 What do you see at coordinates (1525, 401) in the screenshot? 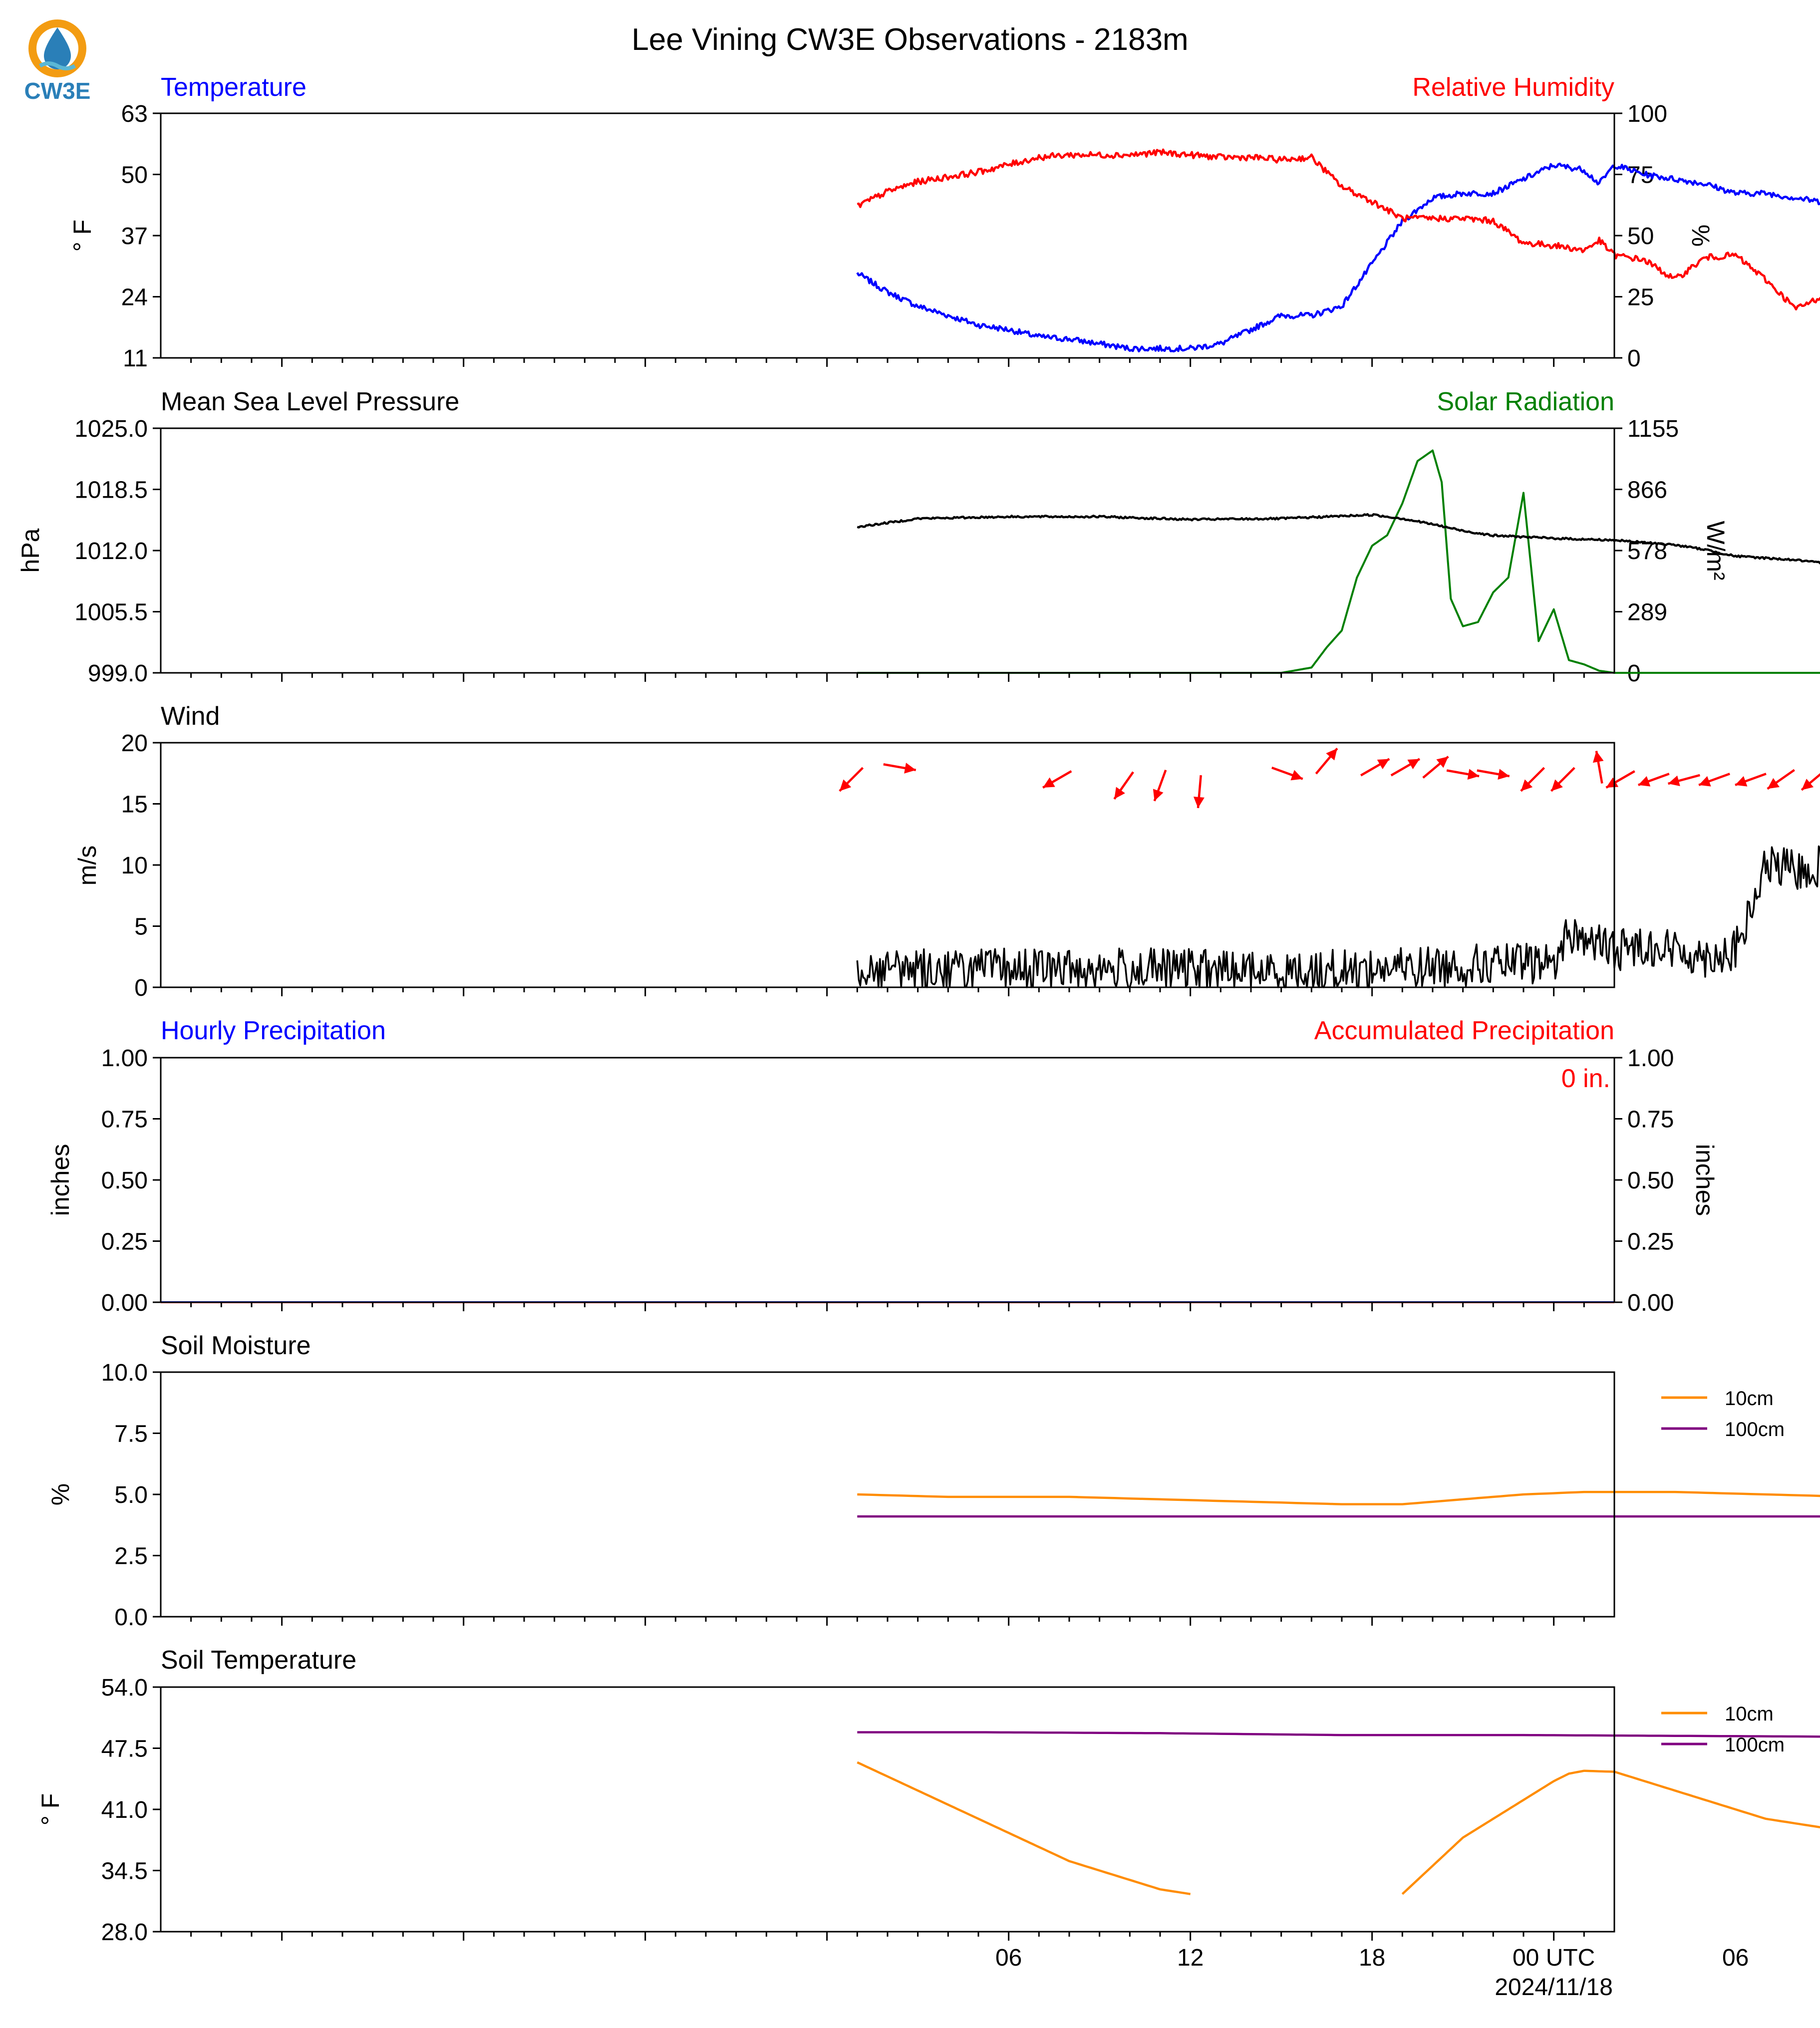
I see `solar-title: Solar Radiation` at bounding box center [1525, 401].